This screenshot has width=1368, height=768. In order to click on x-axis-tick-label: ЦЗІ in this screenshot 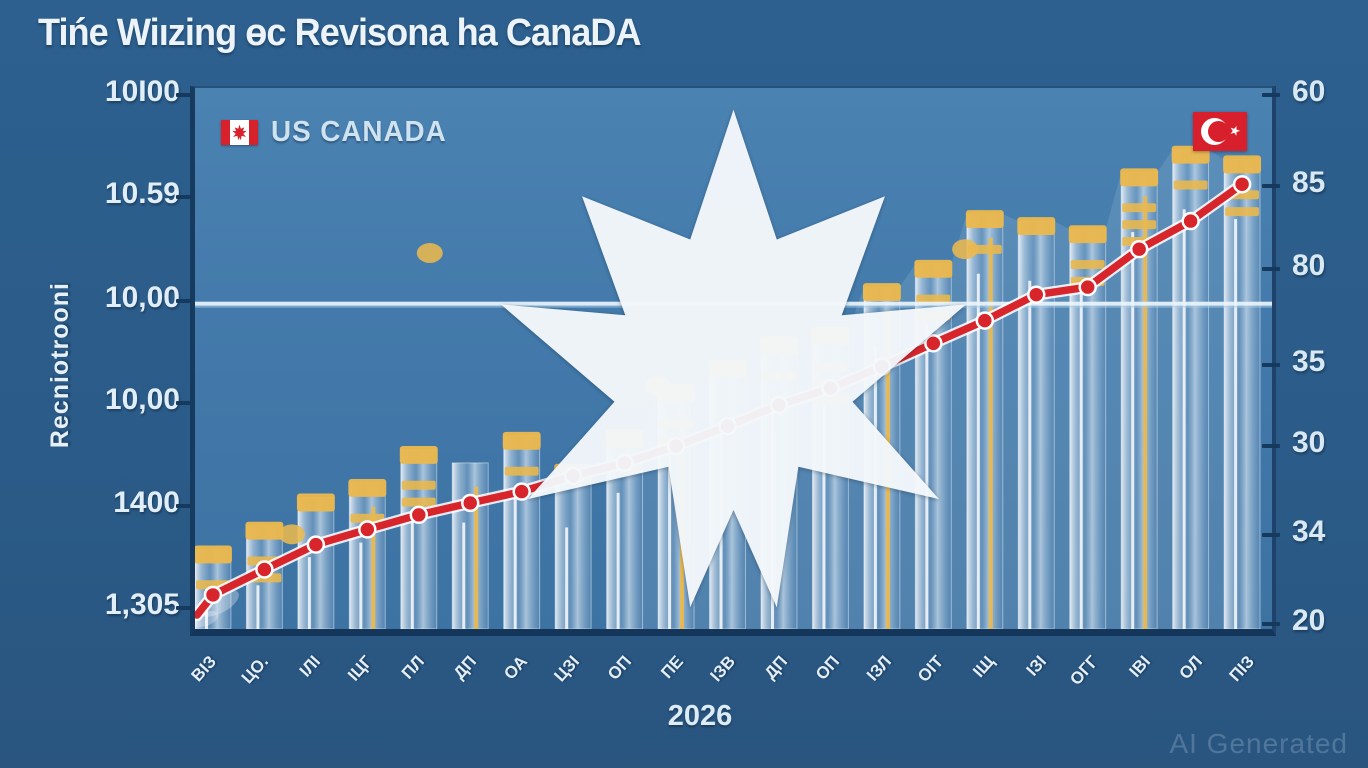, I will do `click(567, 669)`.